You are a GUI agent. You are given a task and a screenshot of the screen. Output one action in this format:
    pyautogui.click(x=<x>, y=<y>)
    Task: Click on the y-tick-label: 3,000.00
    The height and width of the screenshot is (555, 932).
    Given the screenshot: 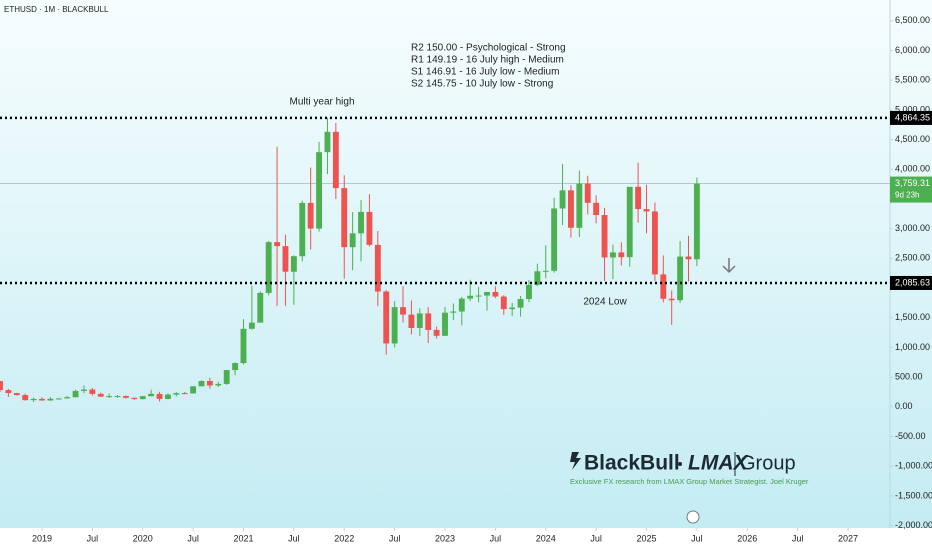 What is the action you would take?
    pyautogui.click(x=912, y=228)
    